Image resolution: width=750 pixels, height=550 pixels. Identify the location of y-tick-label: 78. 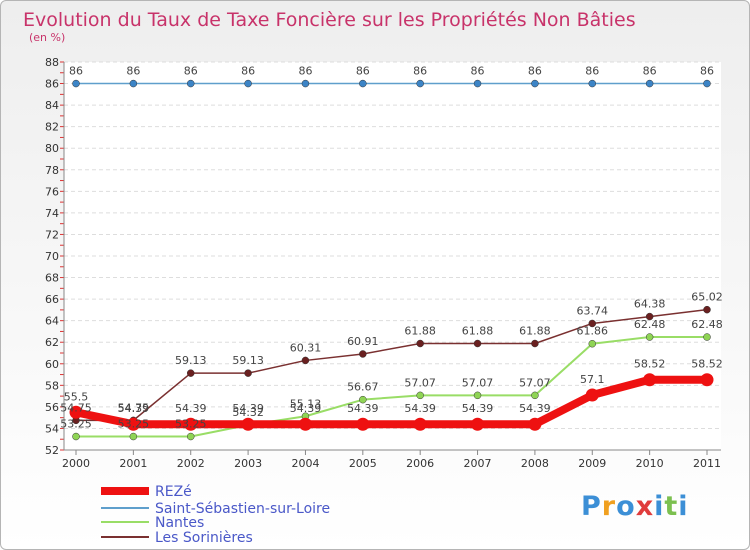
(52, 170).